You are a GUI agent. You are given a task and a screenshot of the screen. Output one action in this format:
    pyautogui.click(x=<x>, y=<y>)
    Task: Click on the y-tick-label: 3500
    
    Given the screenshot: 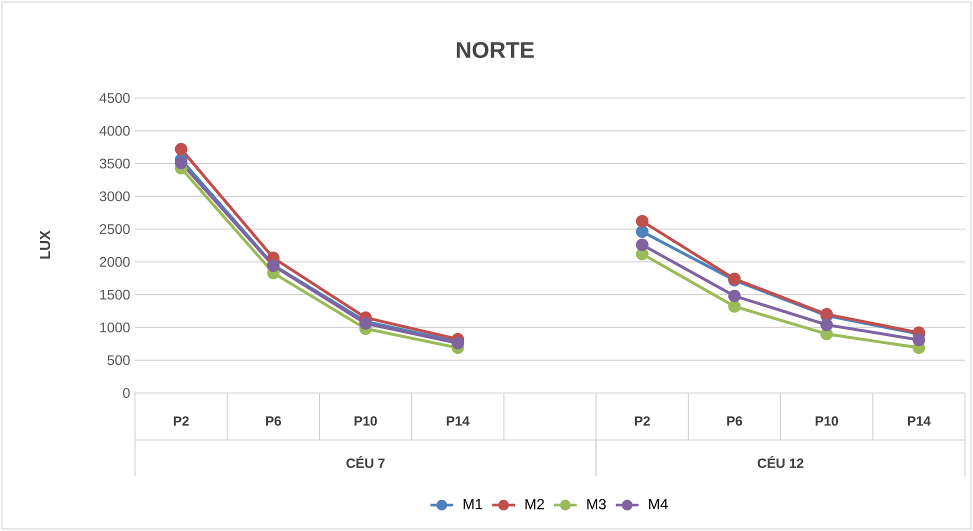 What is the action you would take?
    pyautogui.click(x=115, y=163)
    